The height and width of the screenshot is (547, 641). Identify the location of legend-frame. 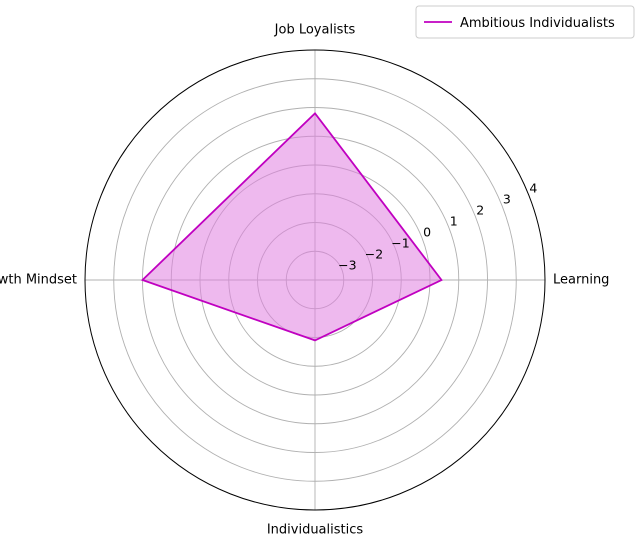
(525, 22).